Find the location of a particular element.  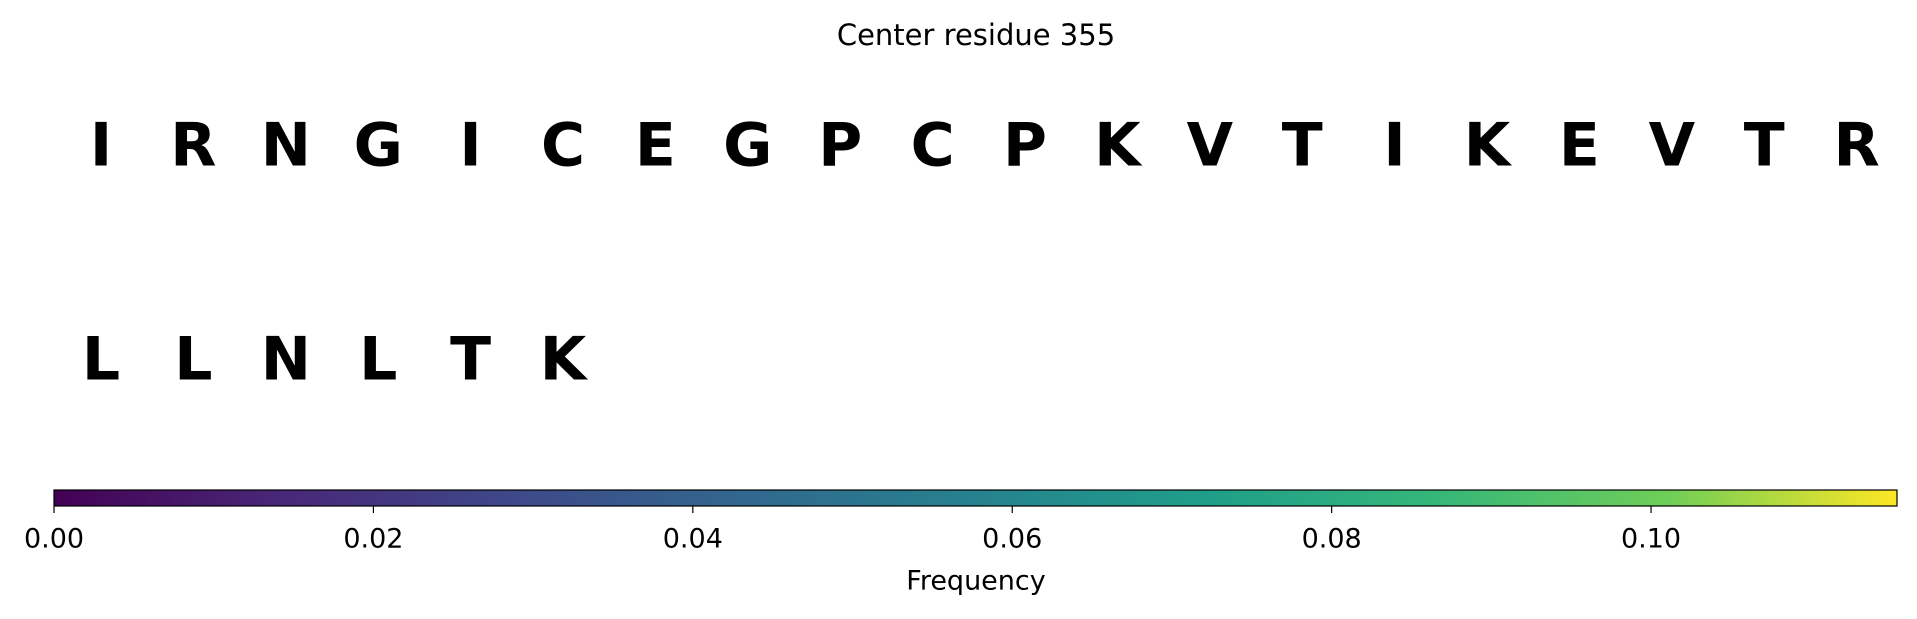

chart-title: Center residue 355 is located at coordinates (976, 35).